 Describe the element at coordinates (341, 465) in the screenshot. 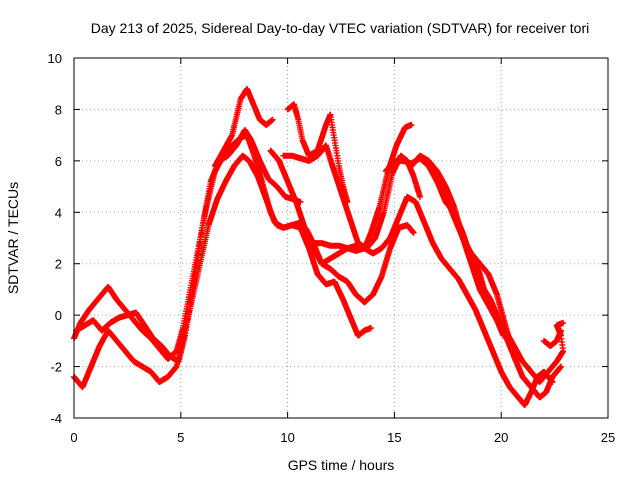

I see `x-axis-title: GPS time / hours` at that location.